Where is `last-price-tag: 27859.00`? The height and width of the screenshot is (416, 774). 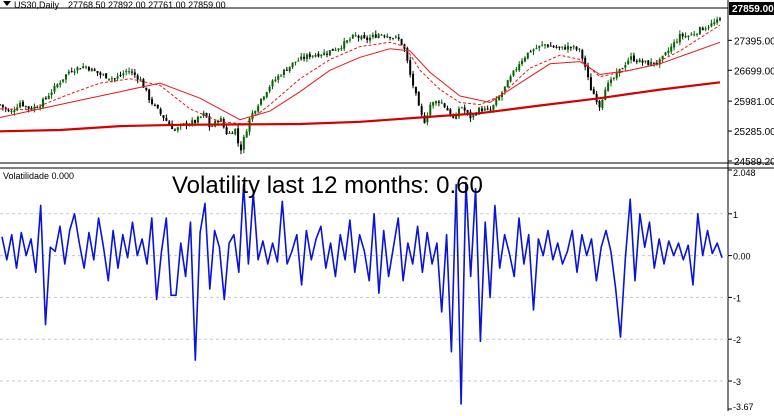 last-price-tag: 27859.00 is located at coordinates (751, 8).